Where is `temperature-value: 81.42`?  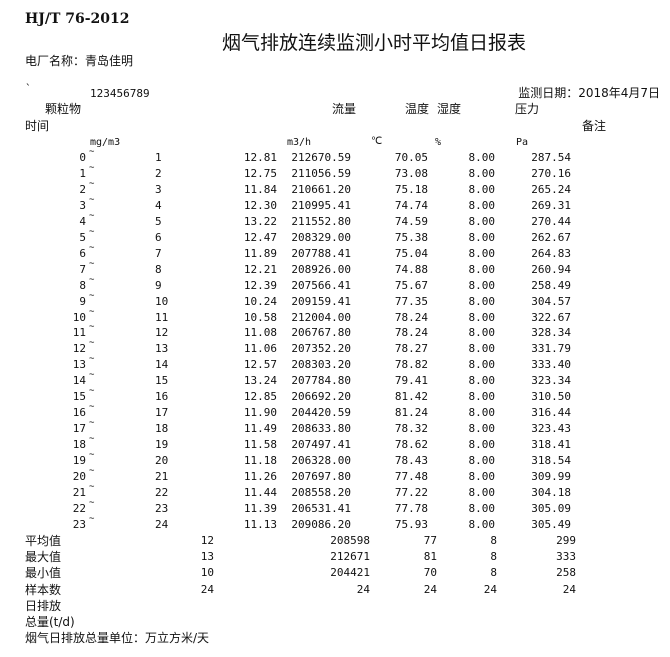 temperature-value: 81.42 is located at coordinates (411, 397).